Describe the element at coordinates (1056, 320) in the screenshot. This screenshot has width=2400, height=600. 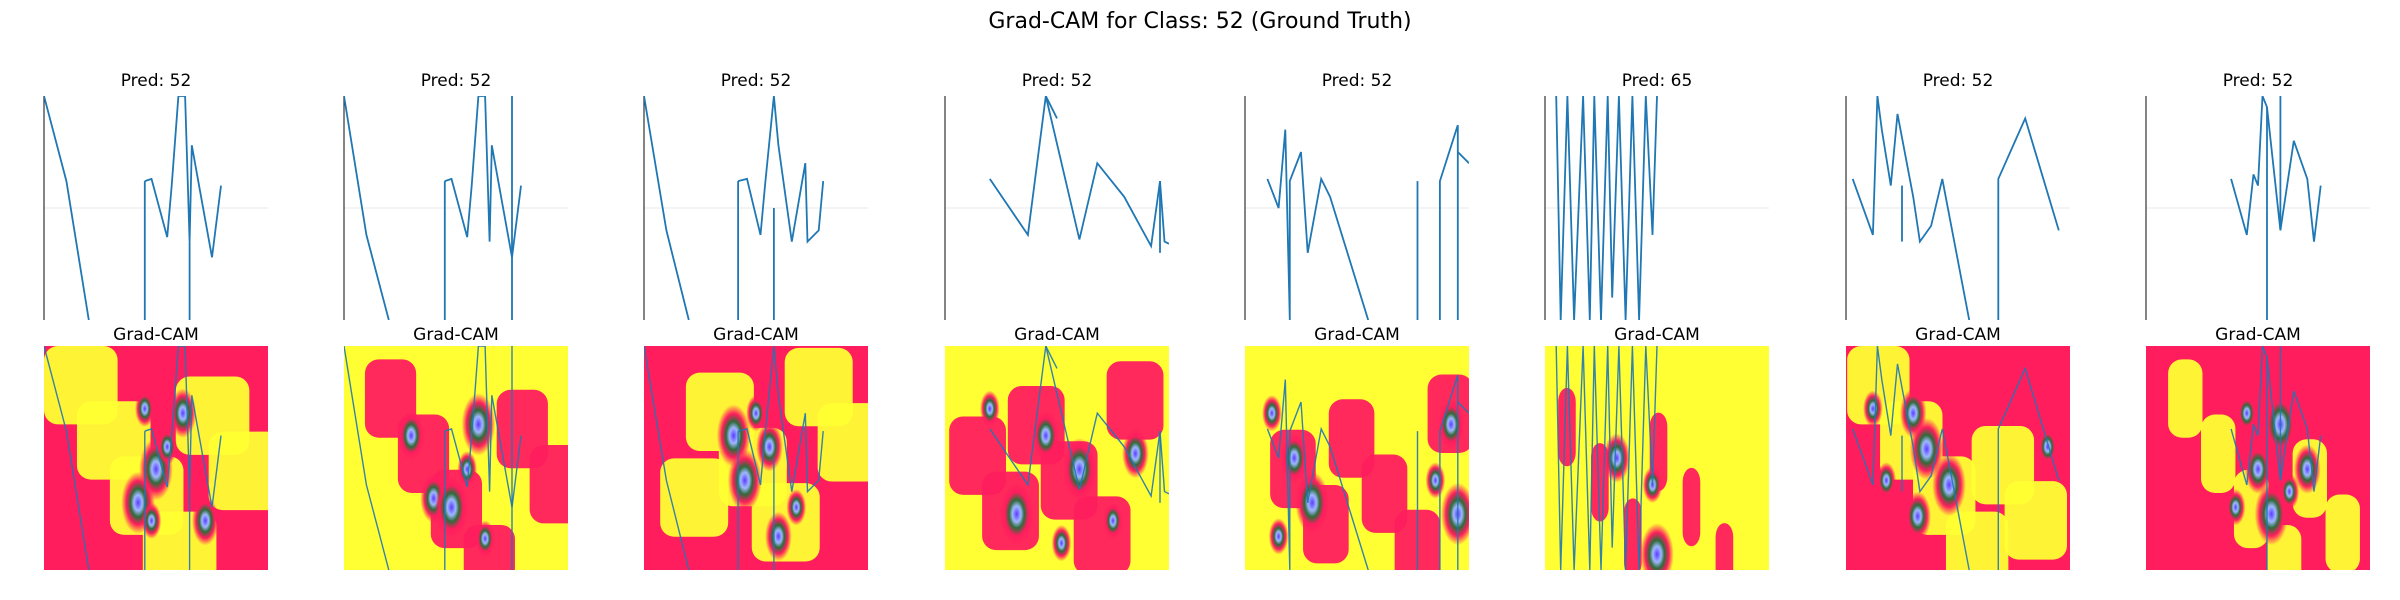
I see `panel-4: Pred: 52 Grad-CAM` at that location.